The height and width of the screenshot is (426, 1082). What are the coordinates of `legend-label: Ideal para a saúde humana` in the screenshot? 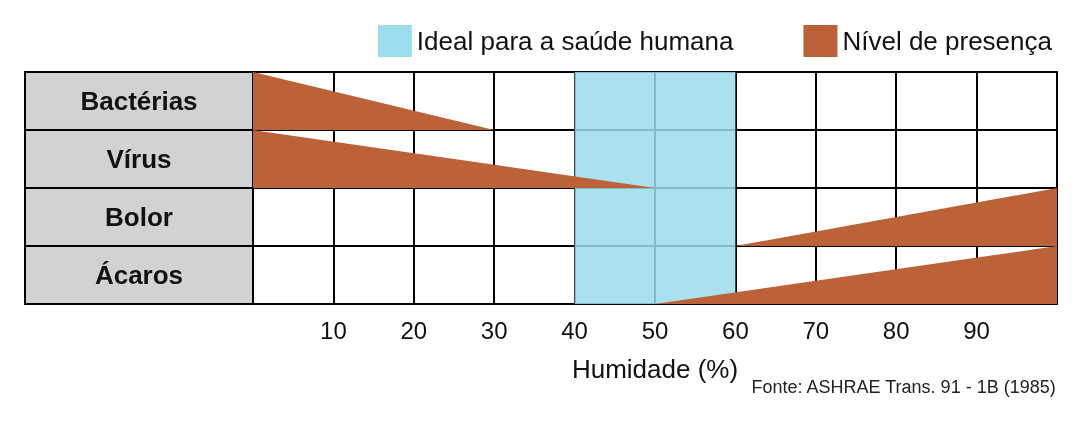 It's located at (575, 41).